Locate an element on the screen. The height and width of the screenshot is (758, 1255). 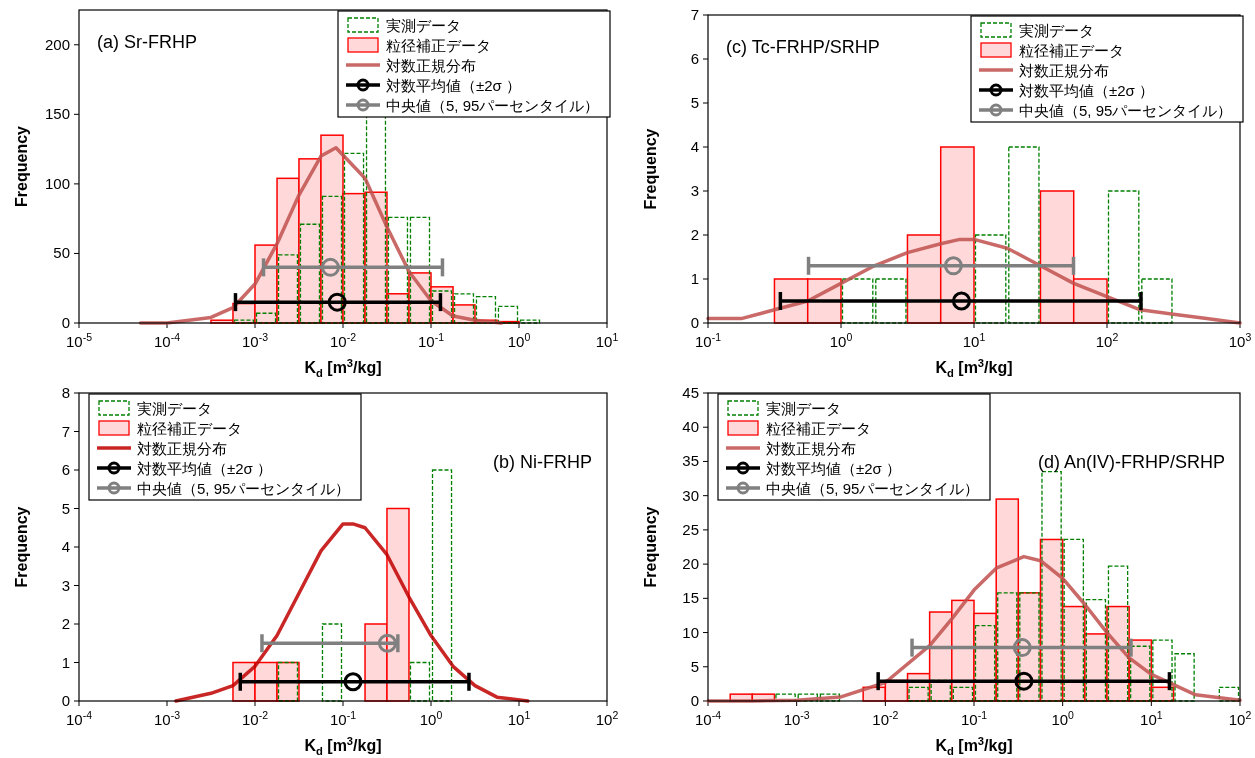
y-tick-label: 15 is located at coordinates (690, 598).